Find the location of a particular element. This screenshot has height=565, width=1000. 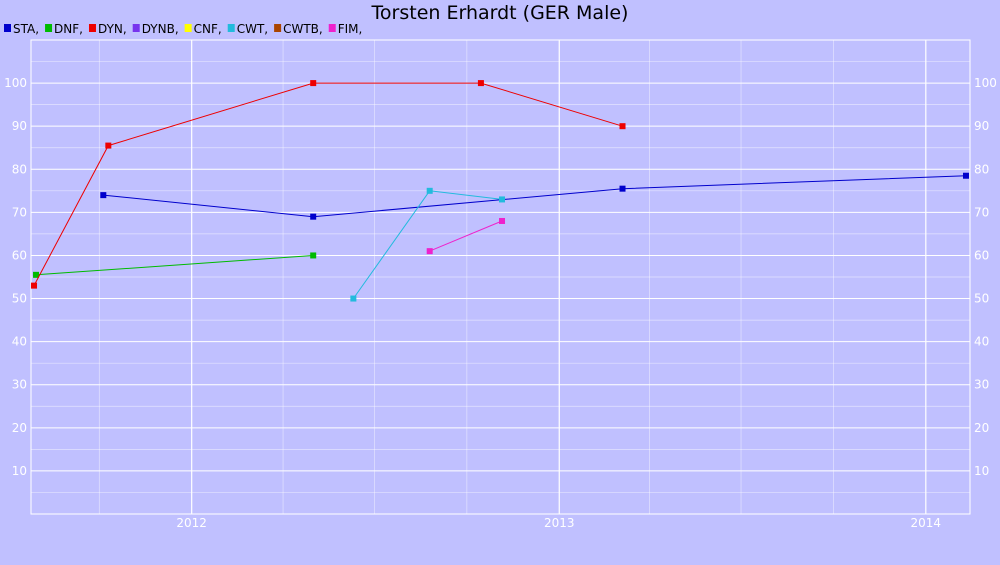

y-axis-left: 10 20 30 40 50 60 70 80 90 100 is located at coordinates (15, 277).